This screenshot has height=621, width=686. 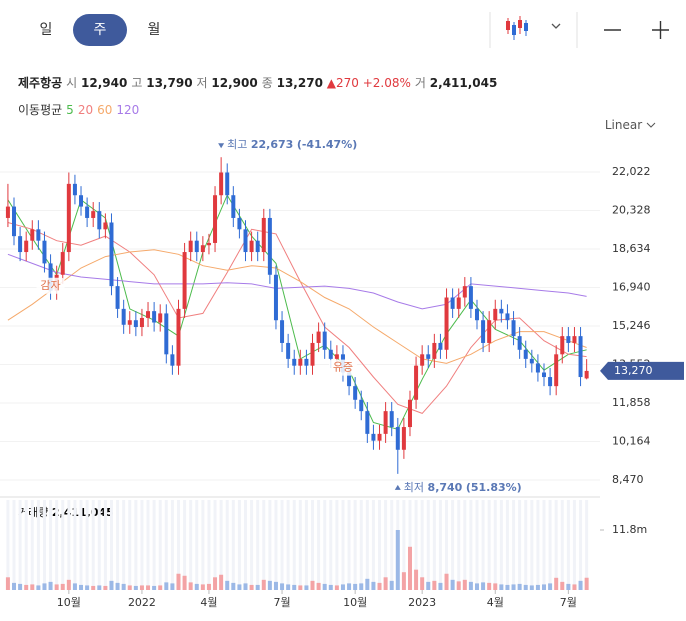 What do you see at coordinates (46, 30) in the screenshot?
I see `period-tab: 일` at bounding box center [46, 30].